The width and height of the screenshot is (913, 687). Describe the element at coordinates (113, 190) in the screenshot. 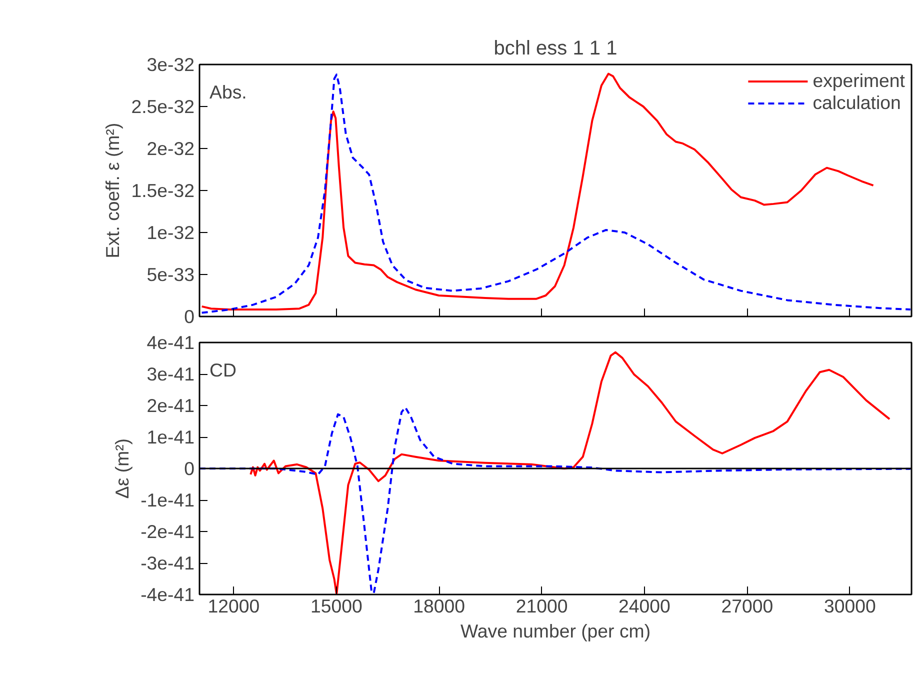

I see `y-axis-title: Ext. coeff. ε (m²)` at that location.